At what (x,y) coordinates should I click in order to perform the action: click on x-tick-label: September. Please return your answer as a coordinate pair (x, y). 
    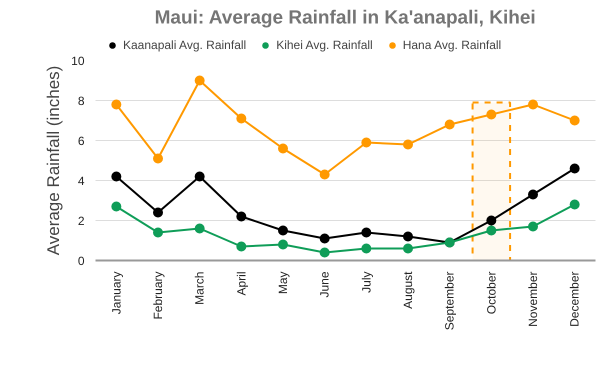
    Looking at the image, I should click on (449, 300).